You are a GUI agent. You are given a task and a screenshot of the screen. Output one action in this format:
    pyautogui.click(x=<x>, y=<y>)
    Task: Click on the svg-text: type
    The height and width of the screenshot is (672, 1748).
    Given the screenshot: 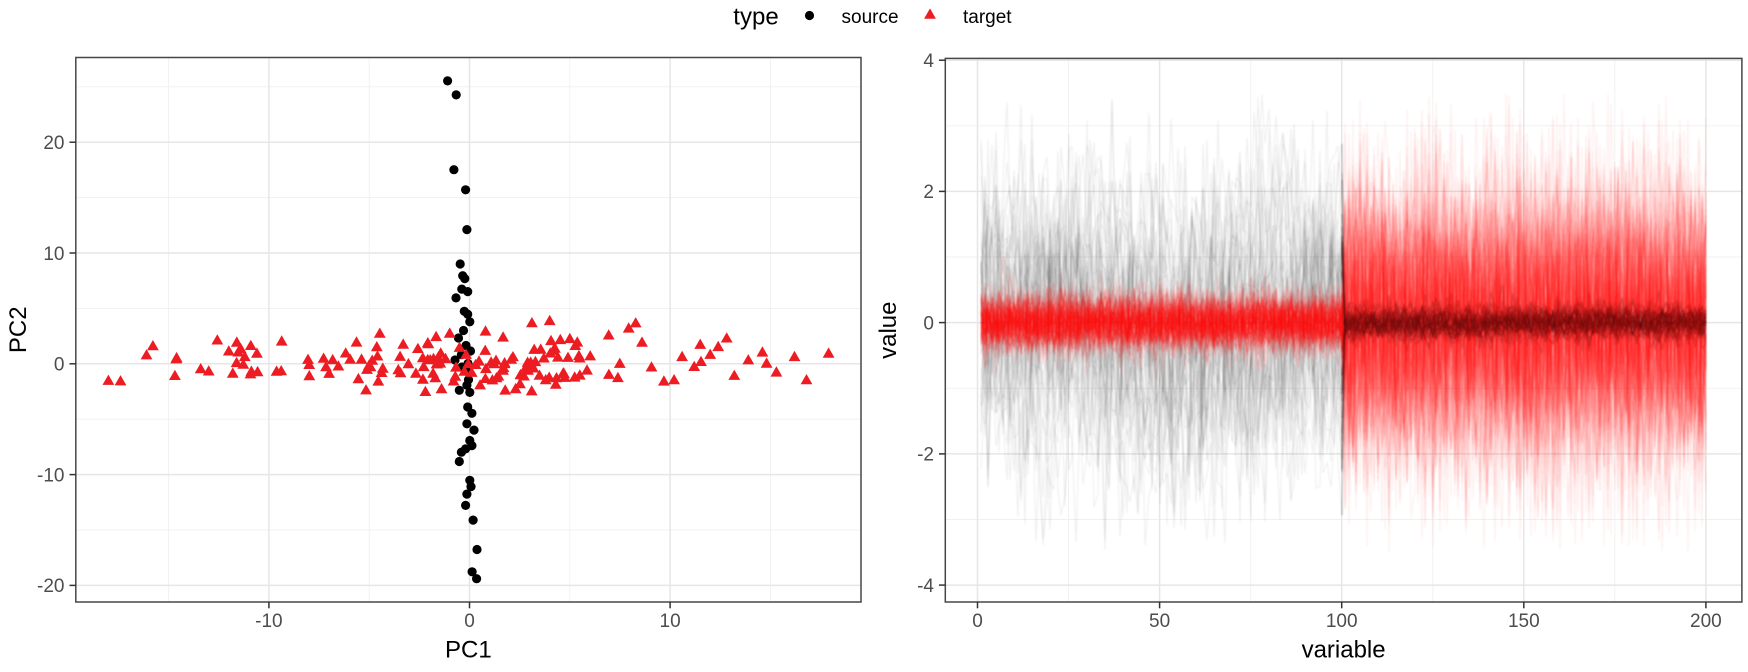 What is the action you would take?
    pyautogui.click(x=755, y=17)
    